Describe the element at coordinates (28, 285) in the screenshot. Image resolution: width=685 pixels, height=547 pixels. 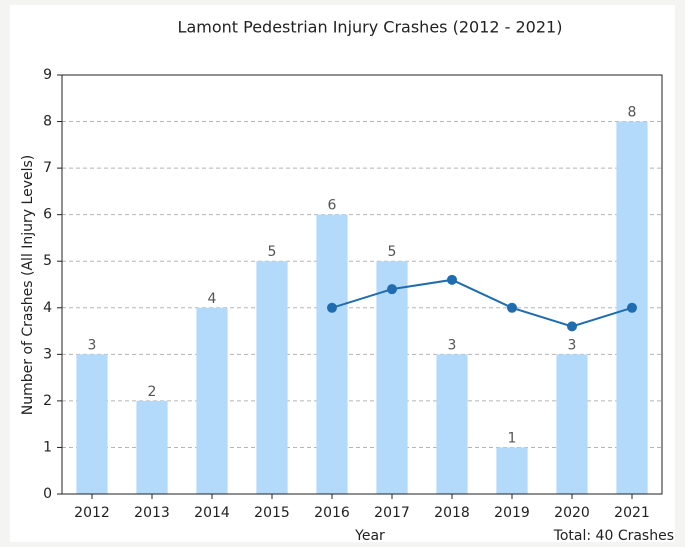
I see `y-axis-label: Number of Crashes (All Injury Levels)` at that location.